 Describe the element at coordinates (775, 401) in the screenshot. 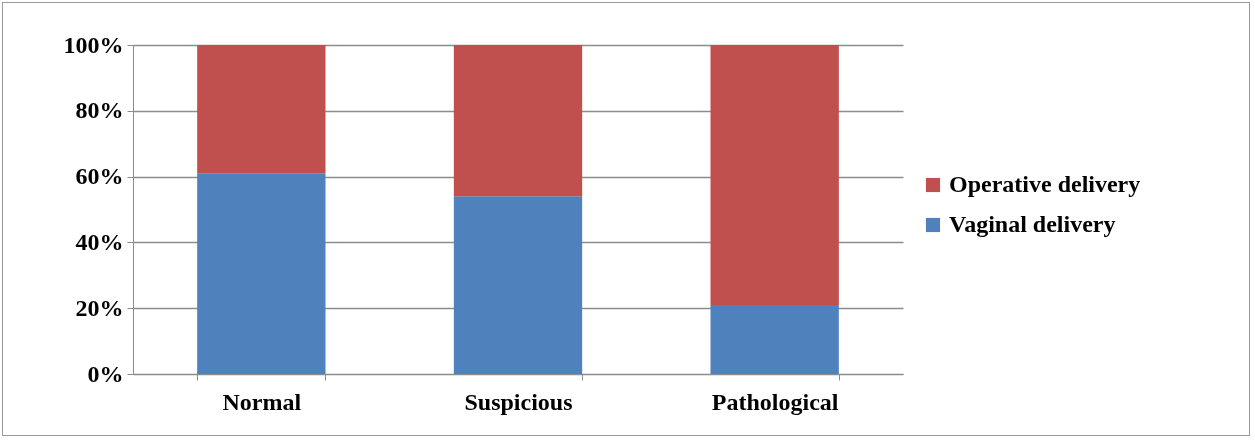

I see `x-tick-label: Pathological` at that location.